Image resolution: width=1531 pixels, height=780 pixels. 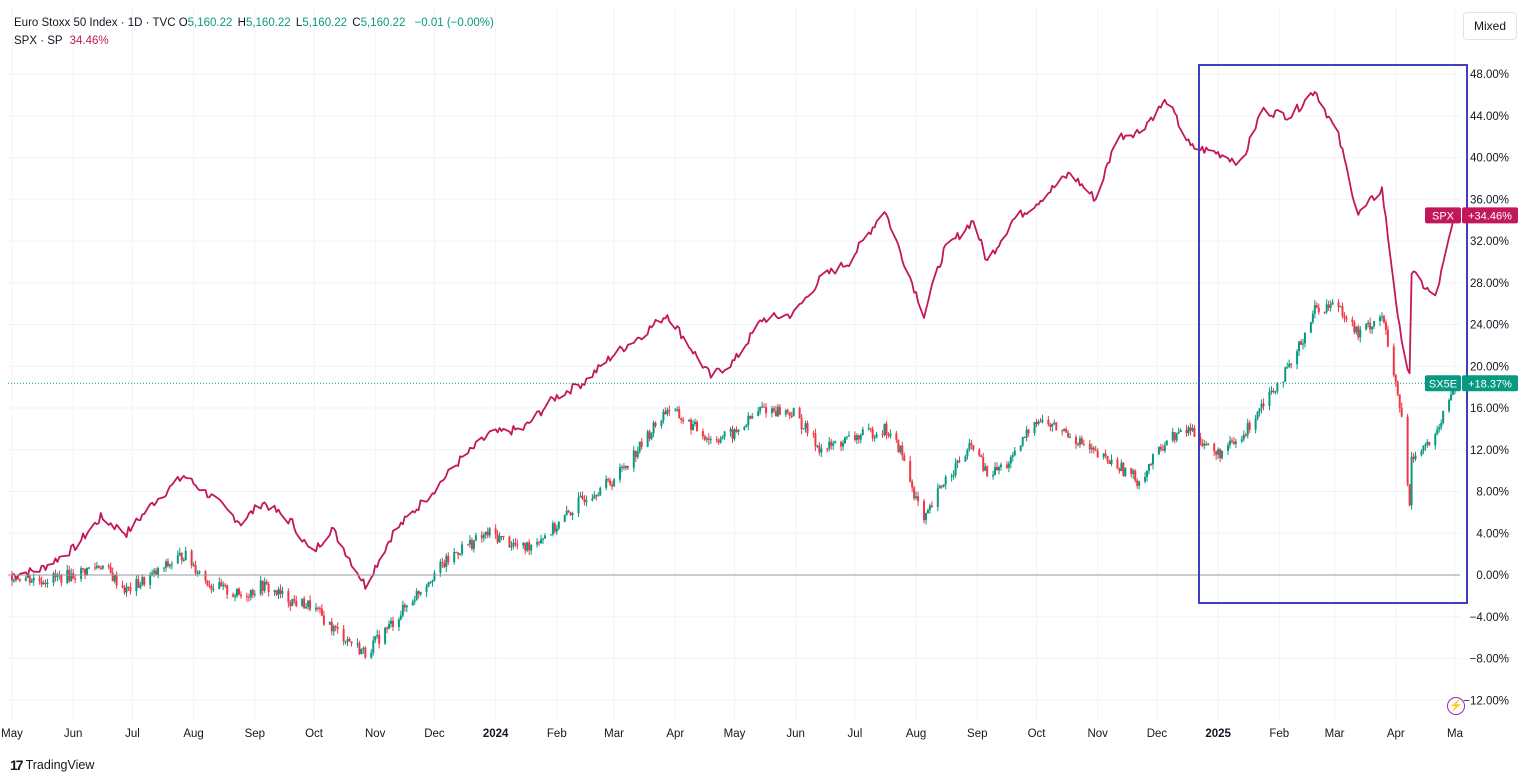 What do you see at coordinates (1456, 706) in the screenshot?
I see `replay-icon: ⚡` at bounding box center [1456, 706].